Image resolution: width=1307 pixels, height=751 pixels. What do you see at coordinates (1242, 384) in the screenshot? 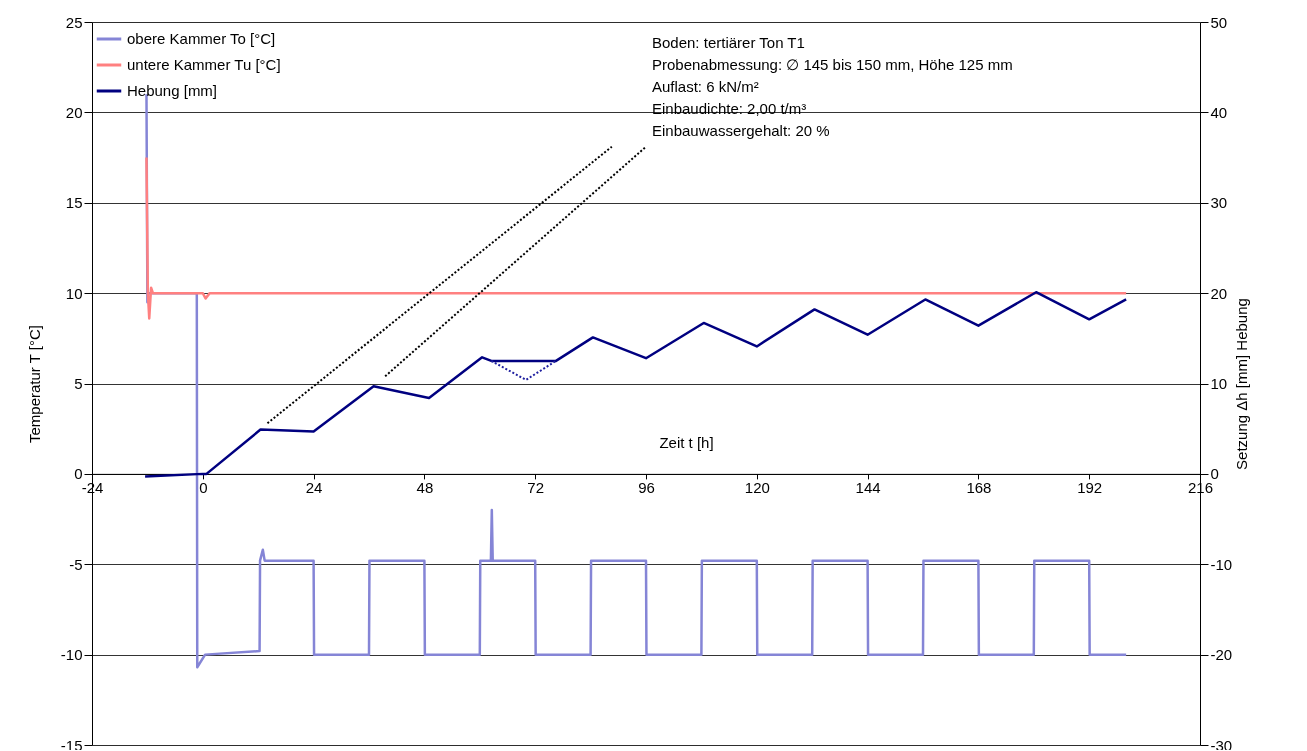
I see `y2-axis-title: Setzung Δh [mm] Hebung` at bounding box center [1242, 384].